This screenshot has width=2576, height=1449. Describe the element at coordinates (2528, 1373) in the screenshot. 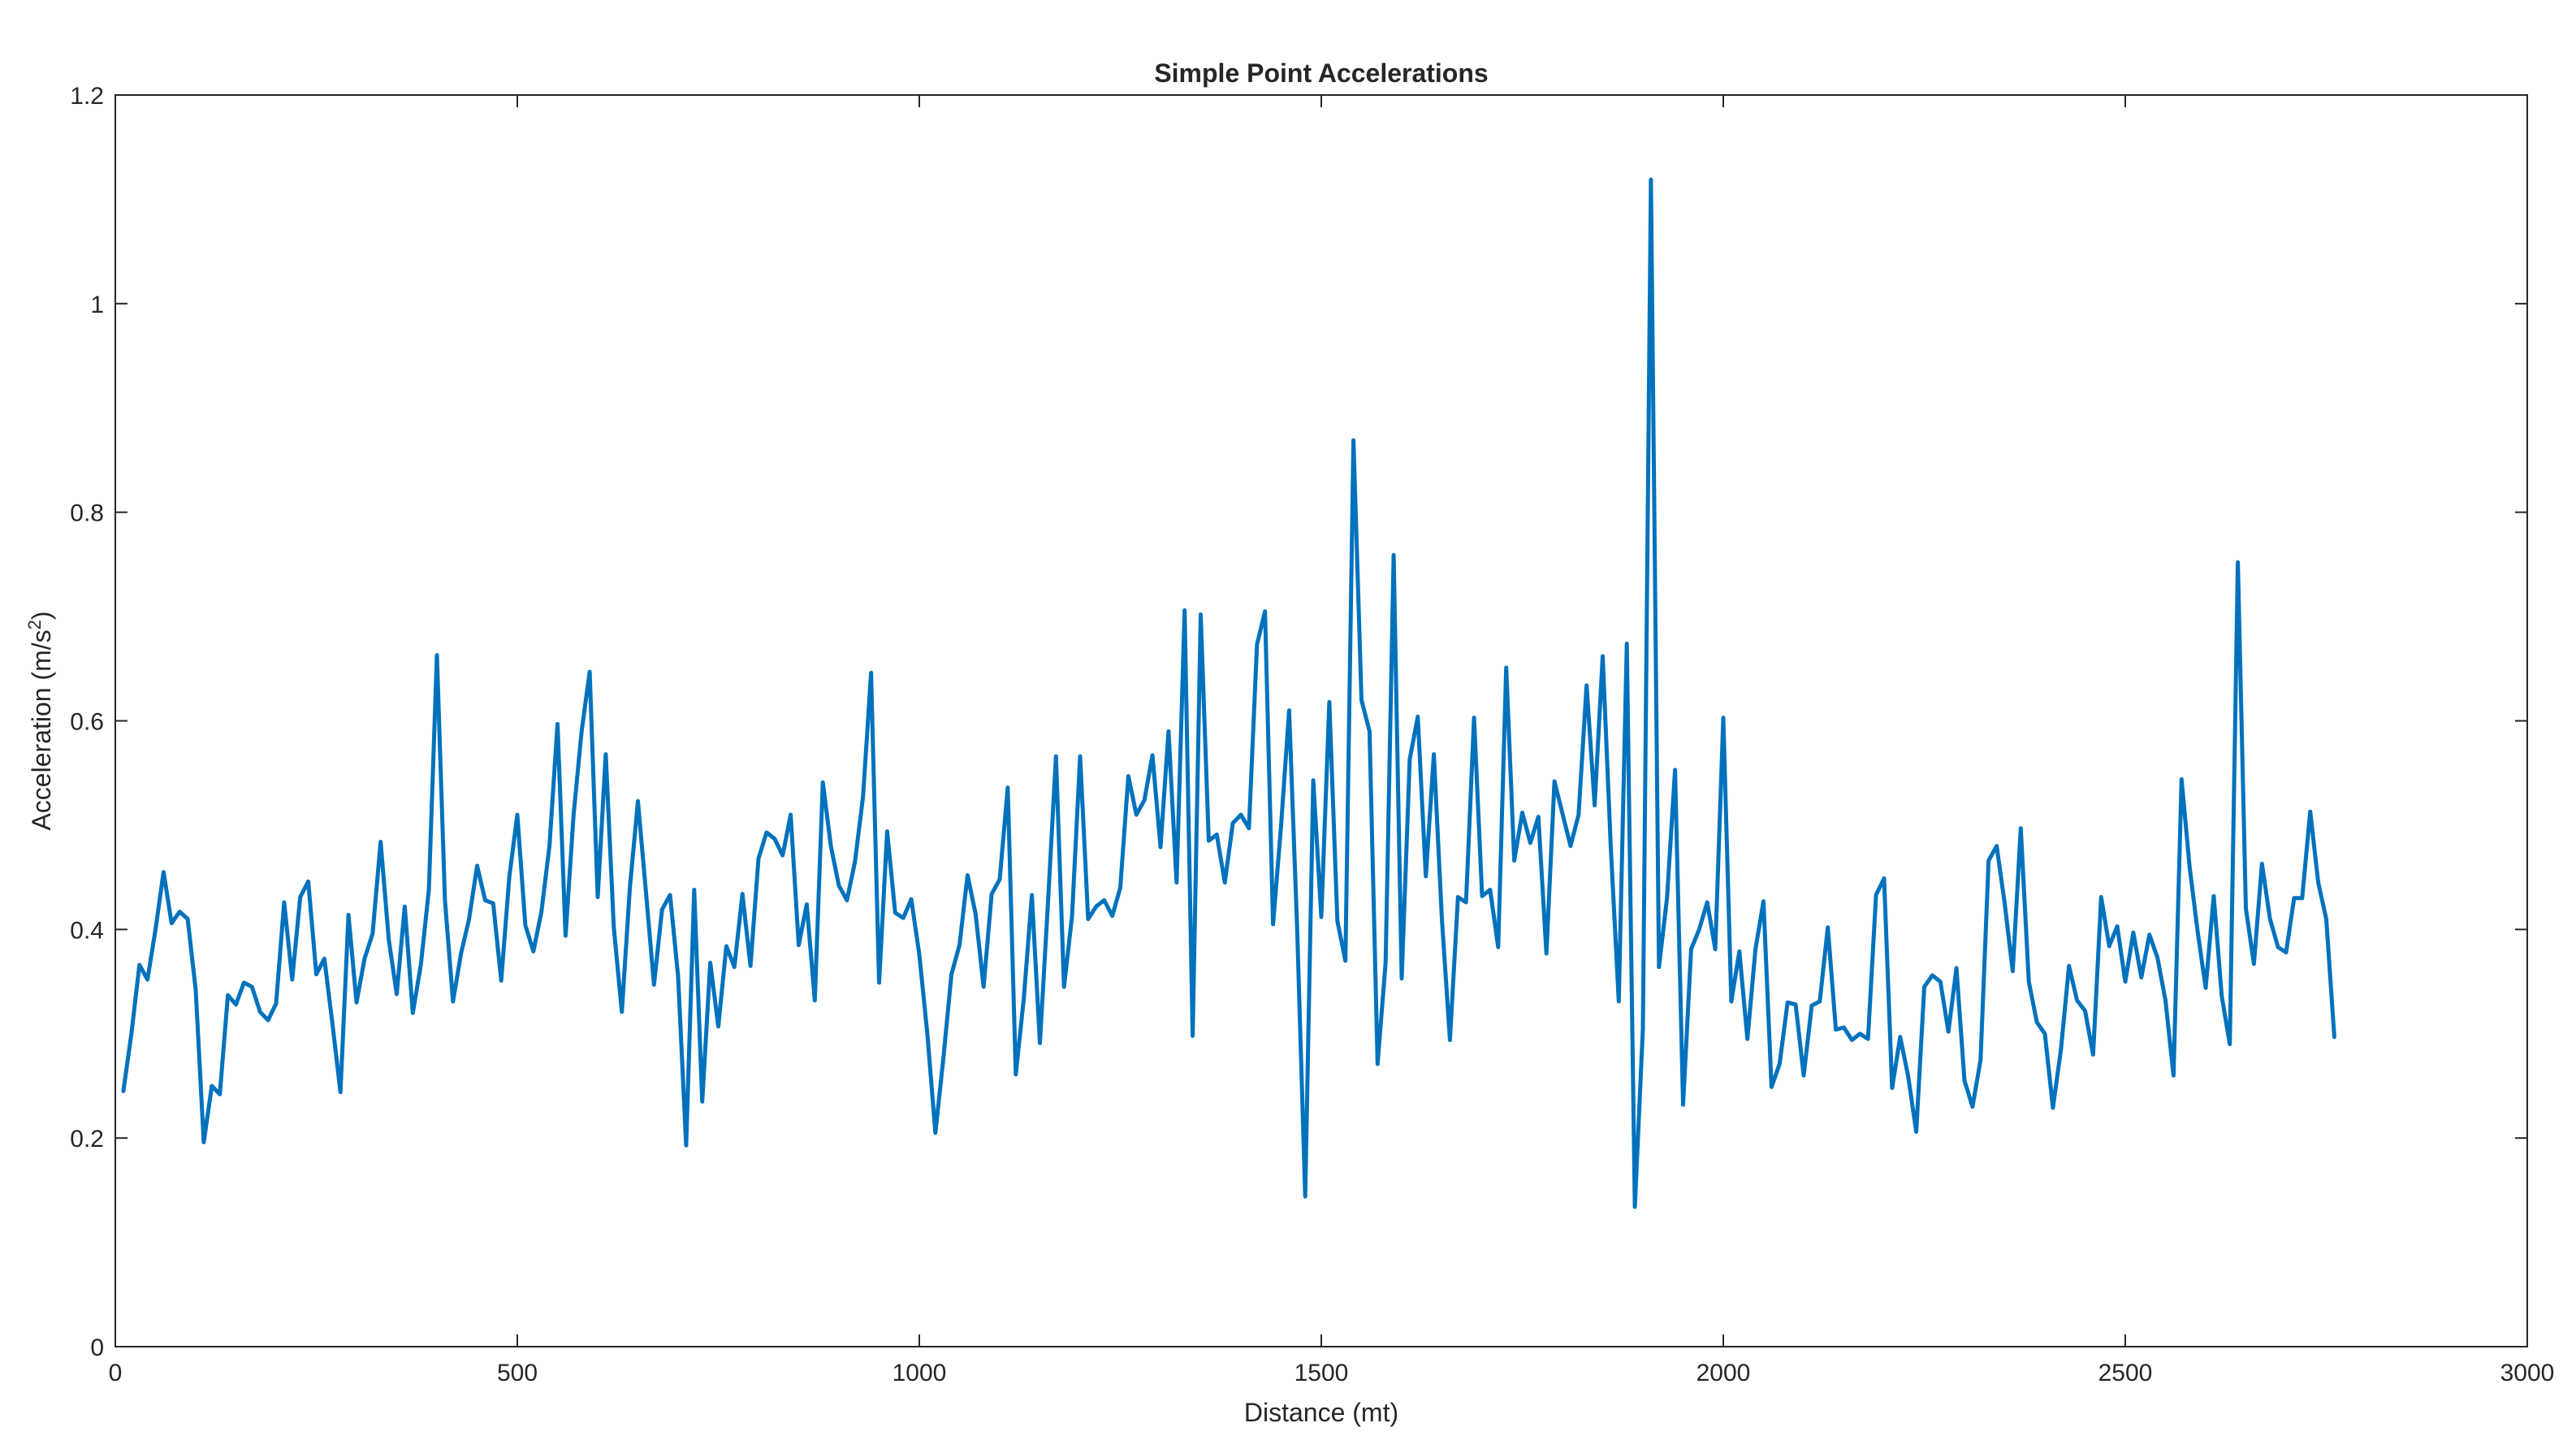

I see `x-tick-label: 3000` at that location.